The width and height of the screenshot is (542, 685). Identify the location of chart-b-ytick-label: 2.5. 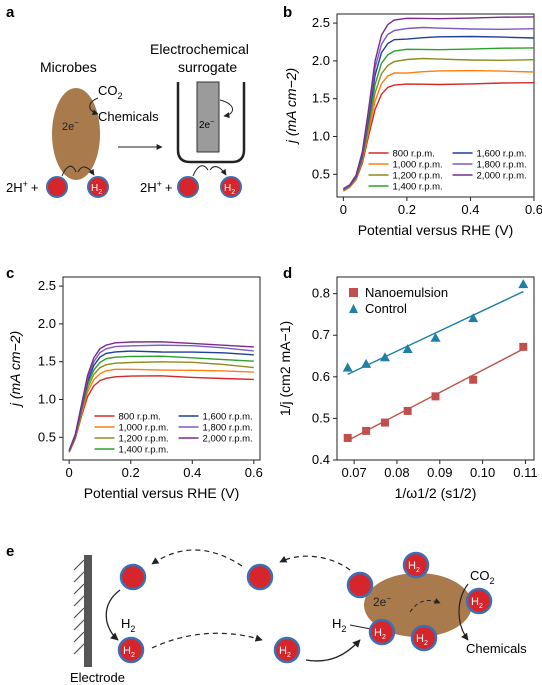
(321, 22).